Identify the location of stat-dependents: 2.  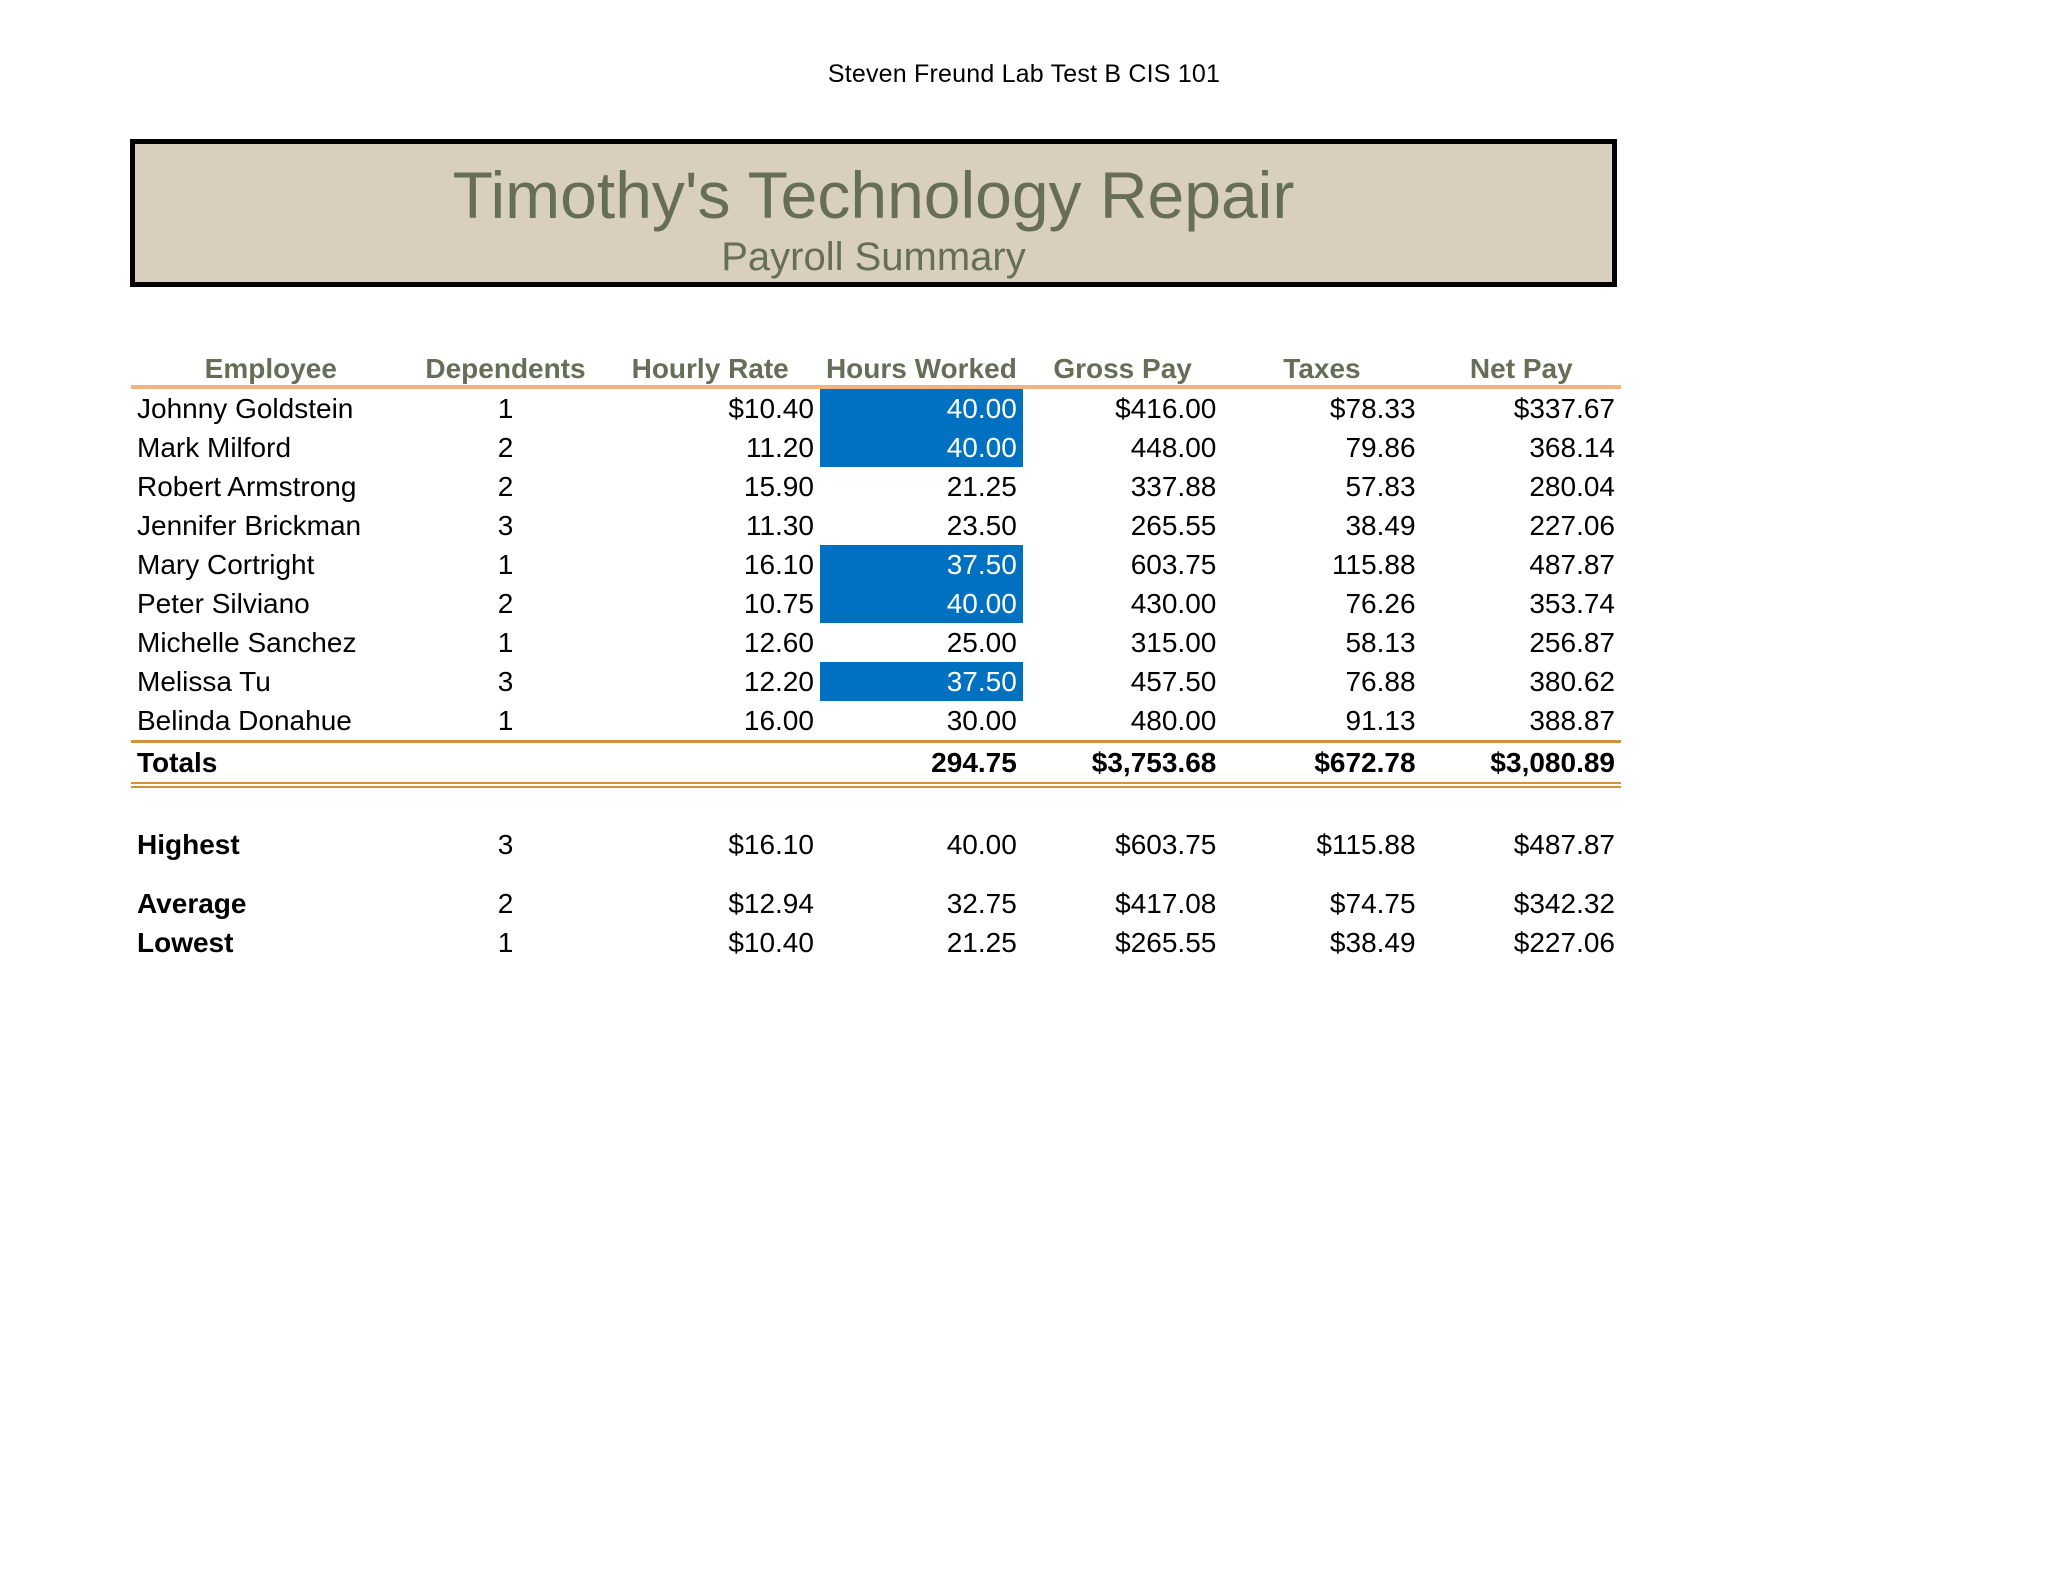
(505, 903).